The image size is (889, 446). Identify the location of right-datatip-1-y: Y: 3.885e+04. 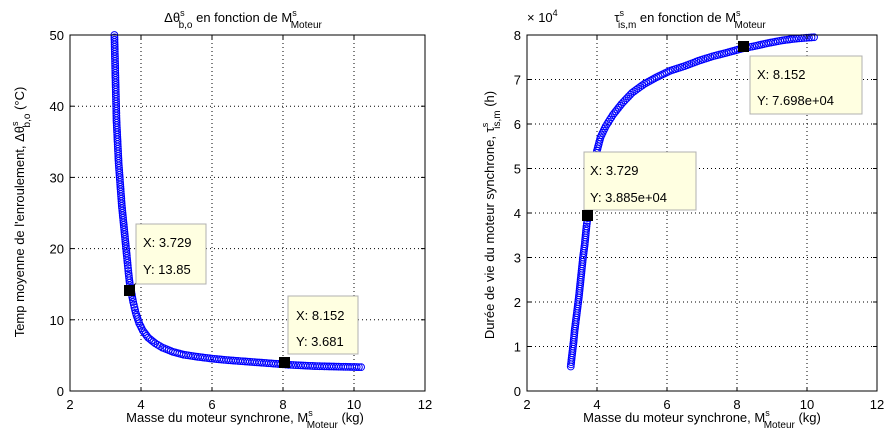
(628, 197).